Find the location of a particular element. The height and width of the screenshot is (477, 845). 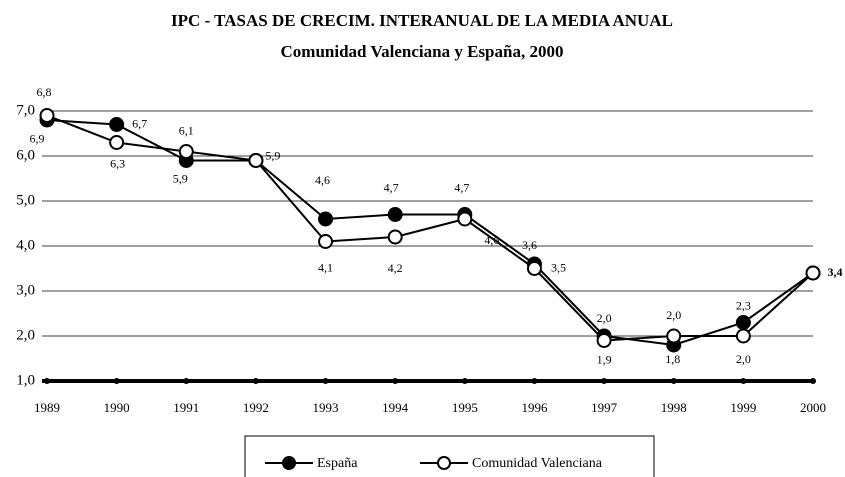

legend-box is located at coordinates (449, 456).